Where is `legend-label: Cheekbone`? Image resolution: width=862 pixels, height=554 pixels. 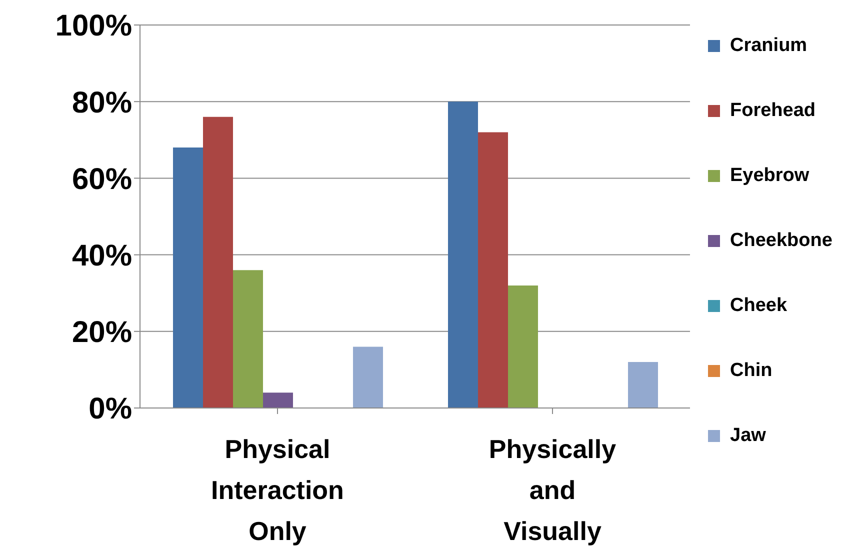 legend-label: Cheekbone is located at coordinates (781, 241).